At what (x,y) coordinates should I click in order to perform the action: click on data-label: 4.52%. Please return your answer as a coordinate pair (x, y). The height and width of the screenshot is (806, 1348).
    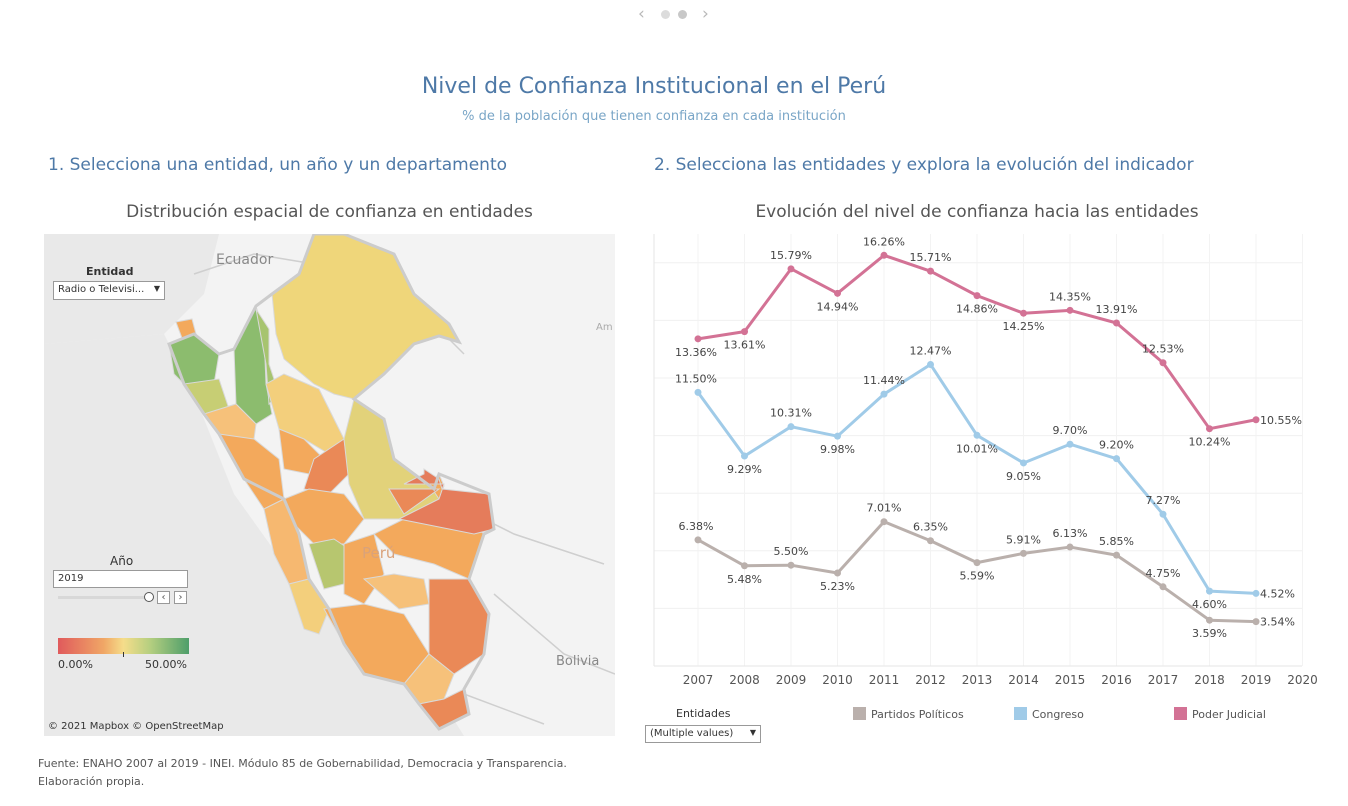
    Looking at the image, I should click on (1277, 593).